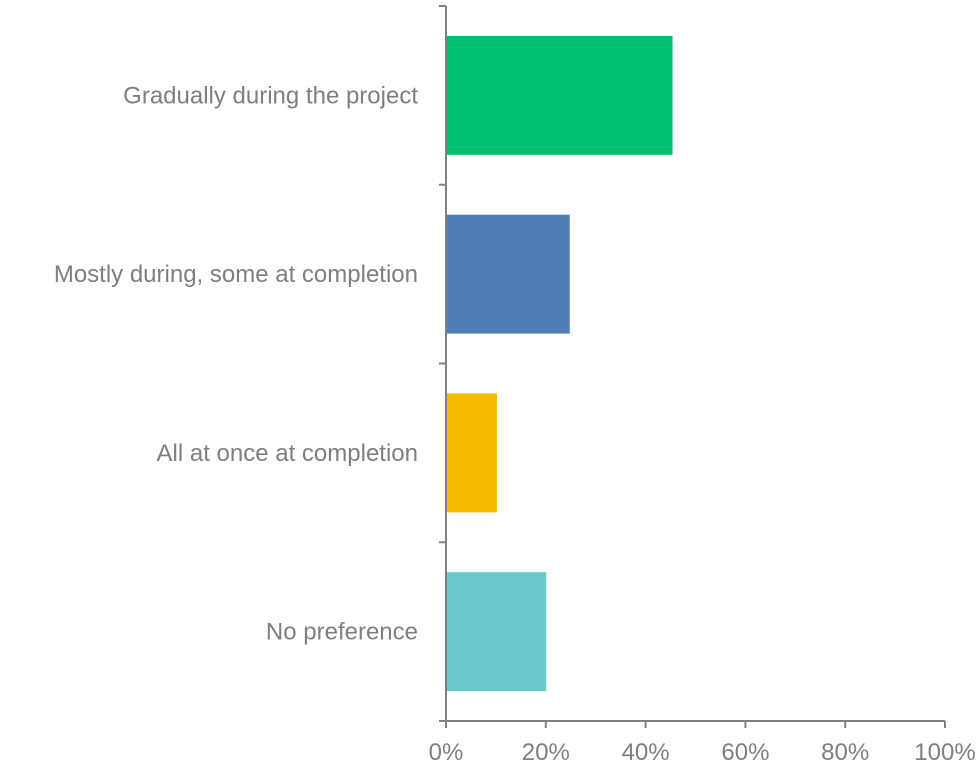 The height and width of the screenshot is (775, 978). What do you see at coordinates (745, 752) in the screenshot?
I see `x-tick-label: 60%` at bounding box center [745, 752].